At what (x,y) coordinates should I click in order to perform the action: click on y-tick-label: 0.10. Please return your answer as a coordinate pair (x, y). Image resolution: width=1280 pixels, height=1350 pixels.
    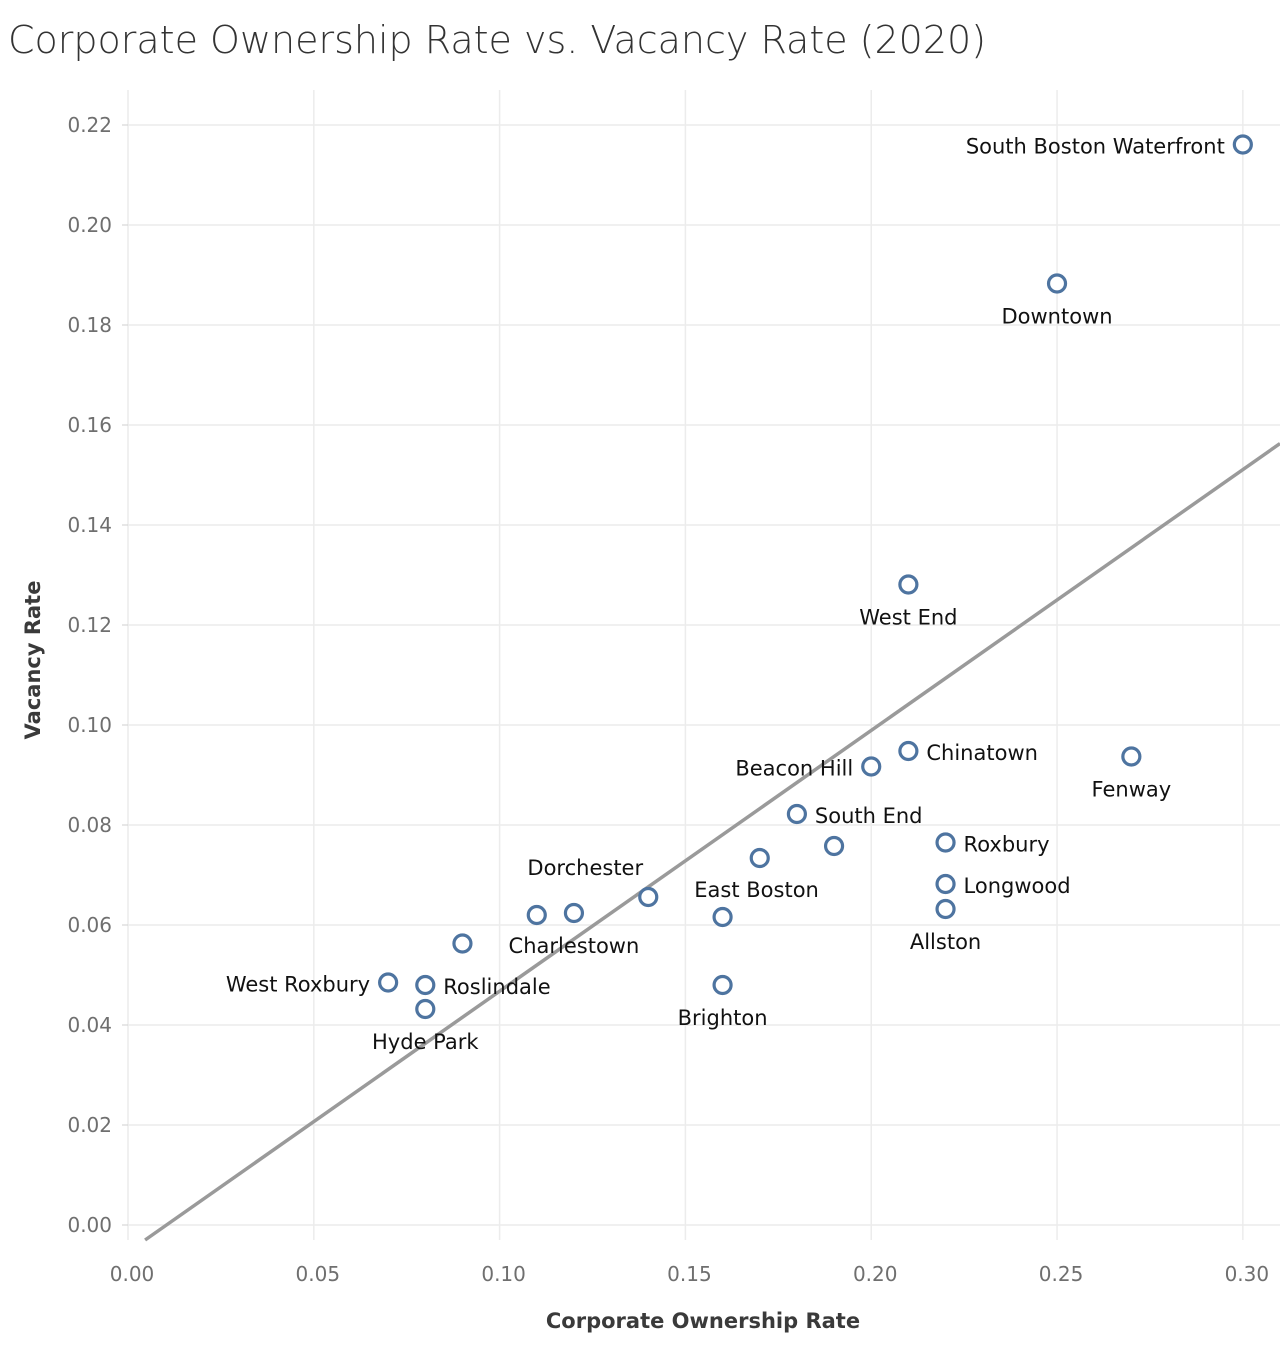
    Looking at the image, I should click on (89, 725).